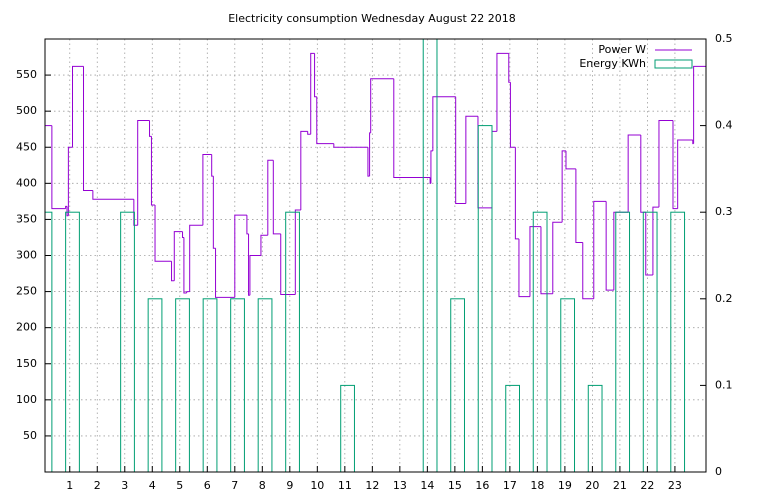  What do you see at coordinates (455, 485) in the screenshot?
I see `x-tick-label: 15` at bounding box center [455, 485].